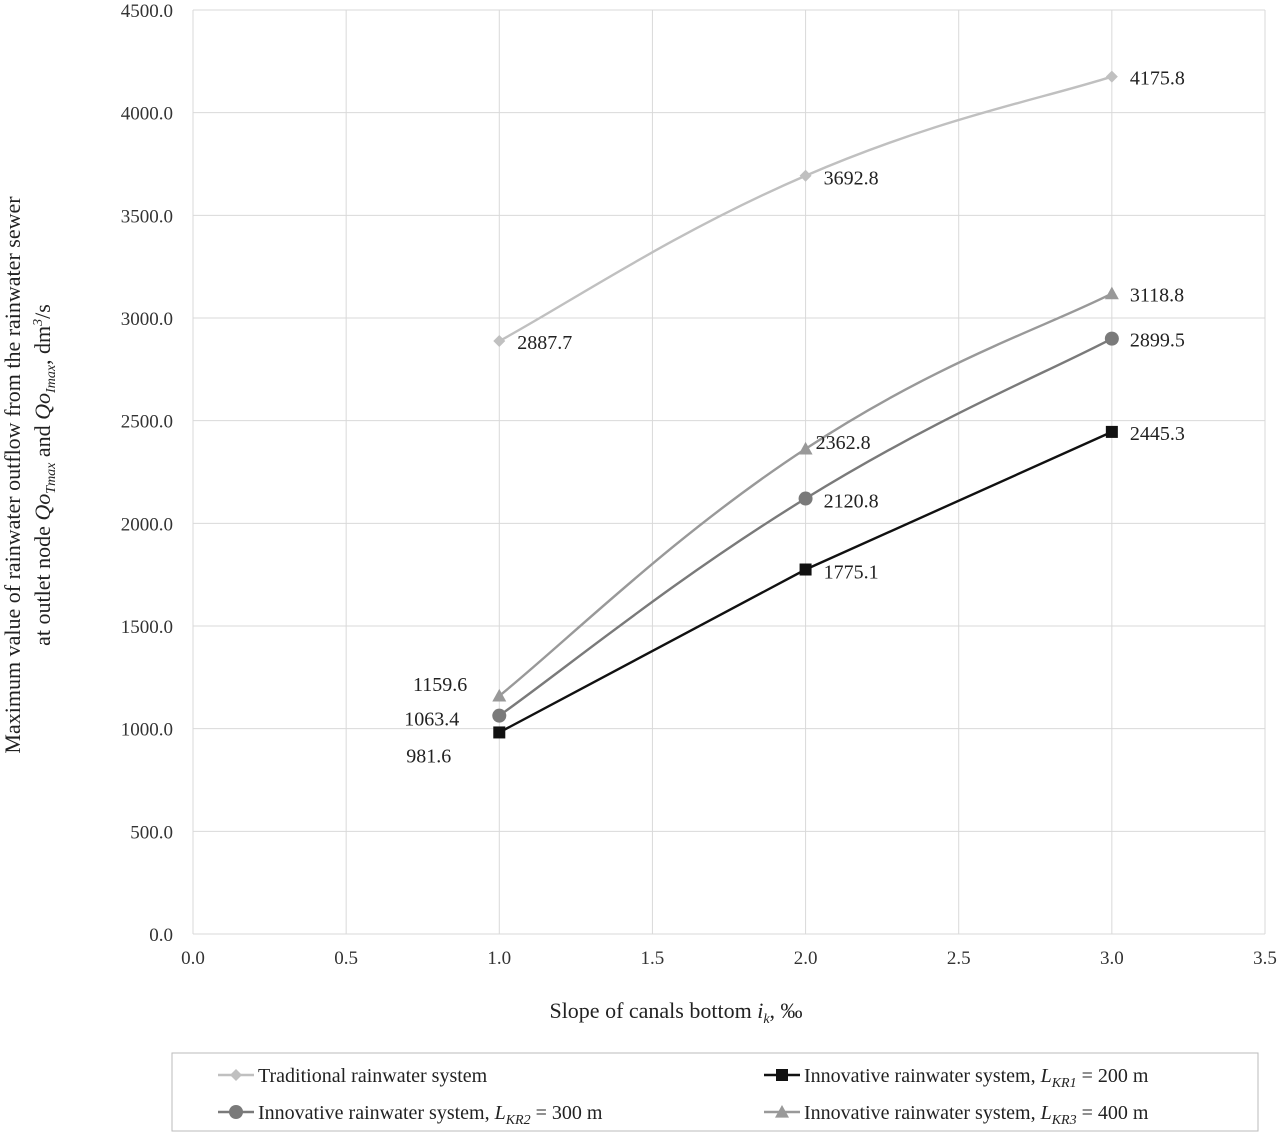 The width and height of the screenshot is (1280, 1132). I want to click on y-tick-label: 1500.0, so click(147, 627).